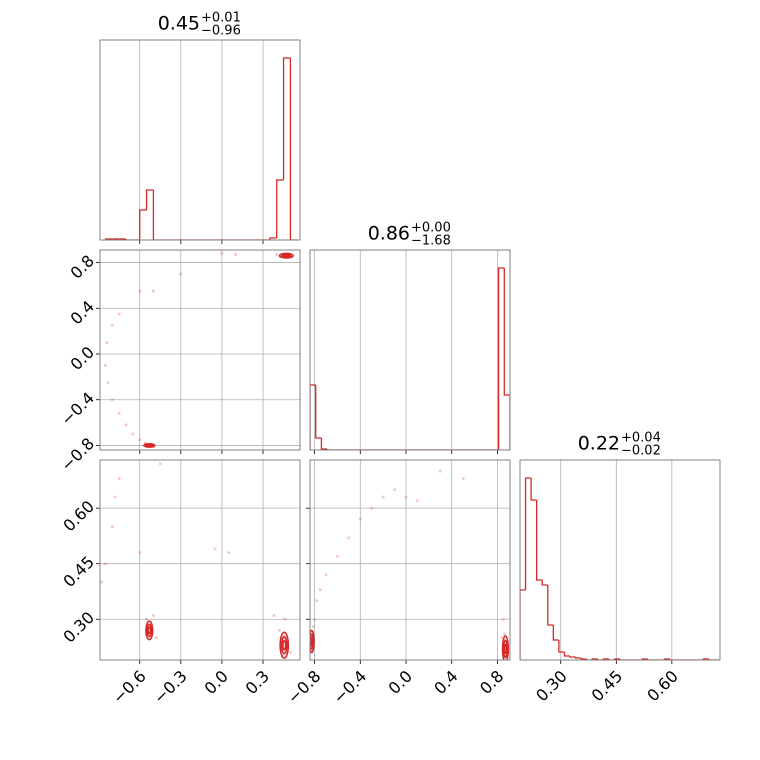 The image size is (760, 760). What do you see at coordinates (662, 686) in the screenshot?
I see `x-tick-label: 0.60` at bounding box center [662, 686].